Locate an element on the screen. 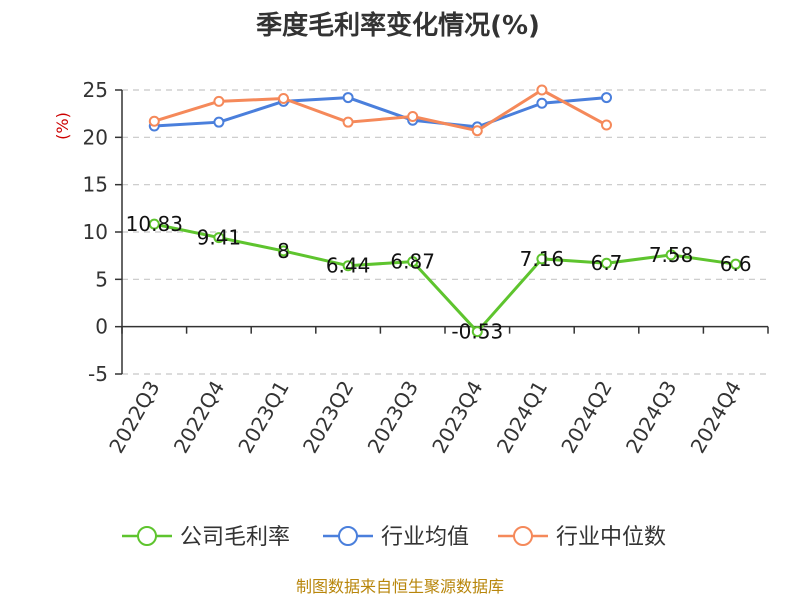 Image resolution: width=800 pixels, height=600 pixels. x-tick-label-4: 2023Q3 is located at coordinates (393, 417).